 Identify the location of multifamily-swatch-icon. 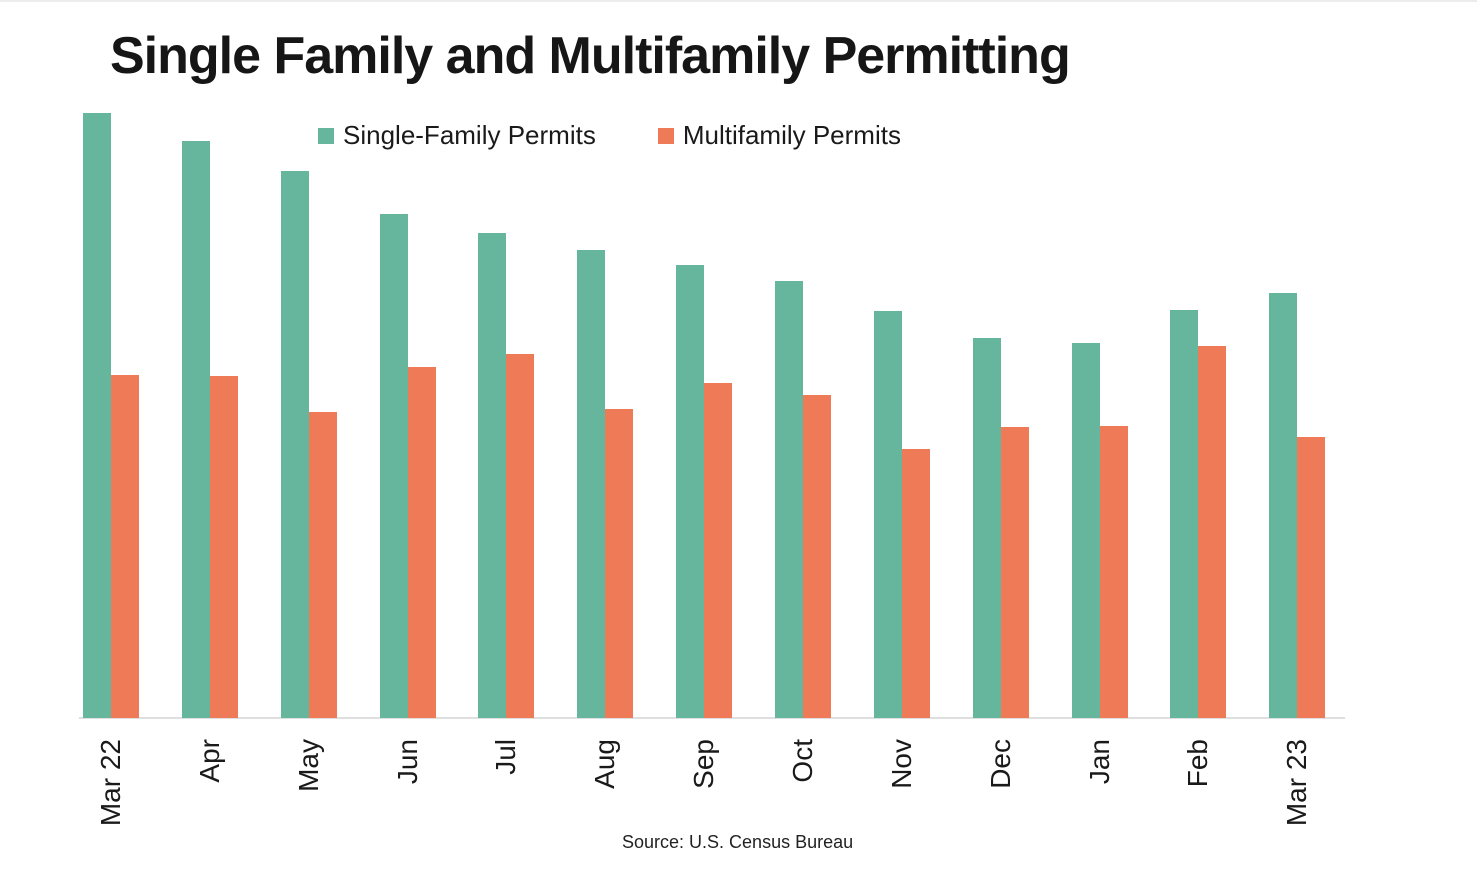
(665, 135).